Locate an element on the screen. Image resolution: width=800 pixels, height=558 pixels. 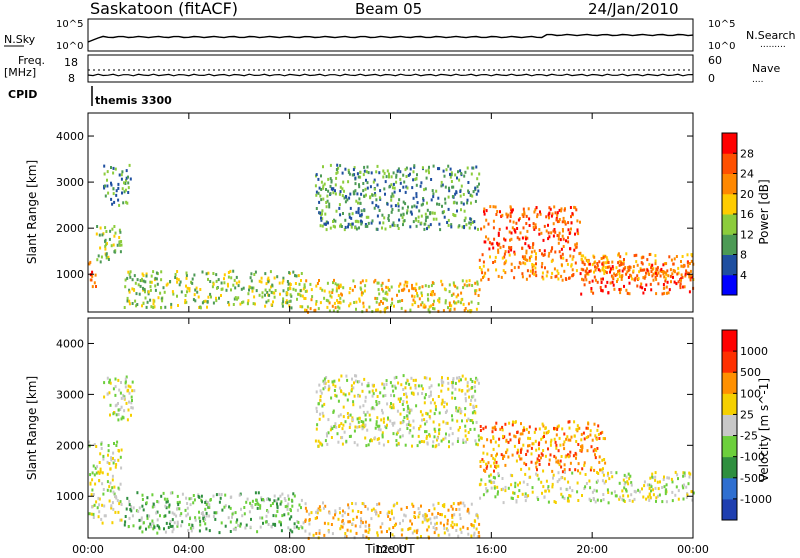
nsearch-tick-top: 10^5 is located at coordinates (721, 24).